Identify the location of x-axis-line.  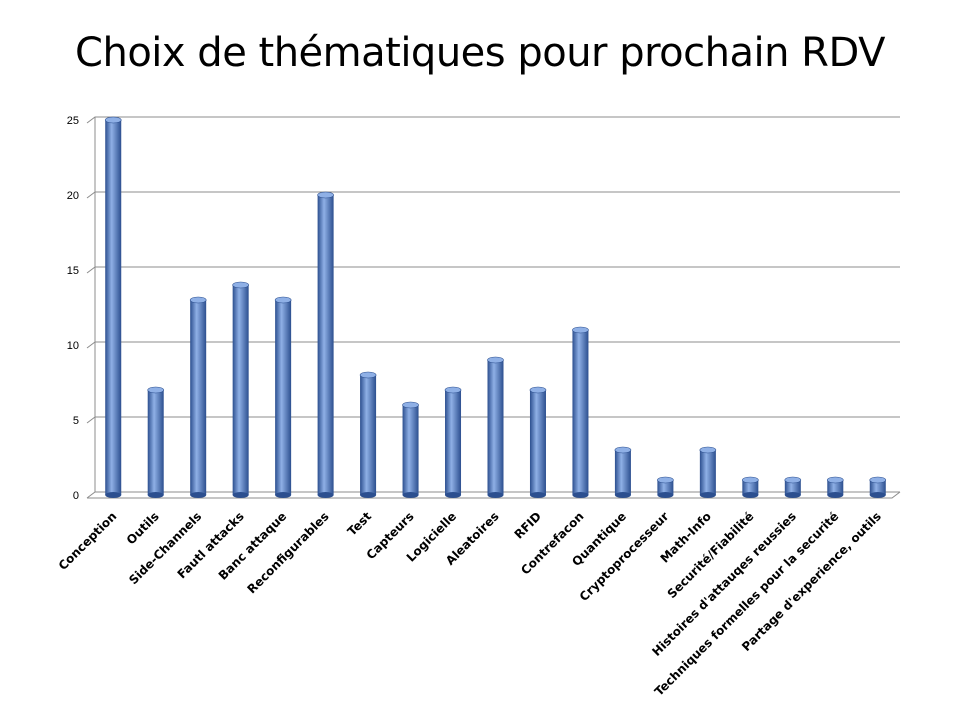
(494, 495).